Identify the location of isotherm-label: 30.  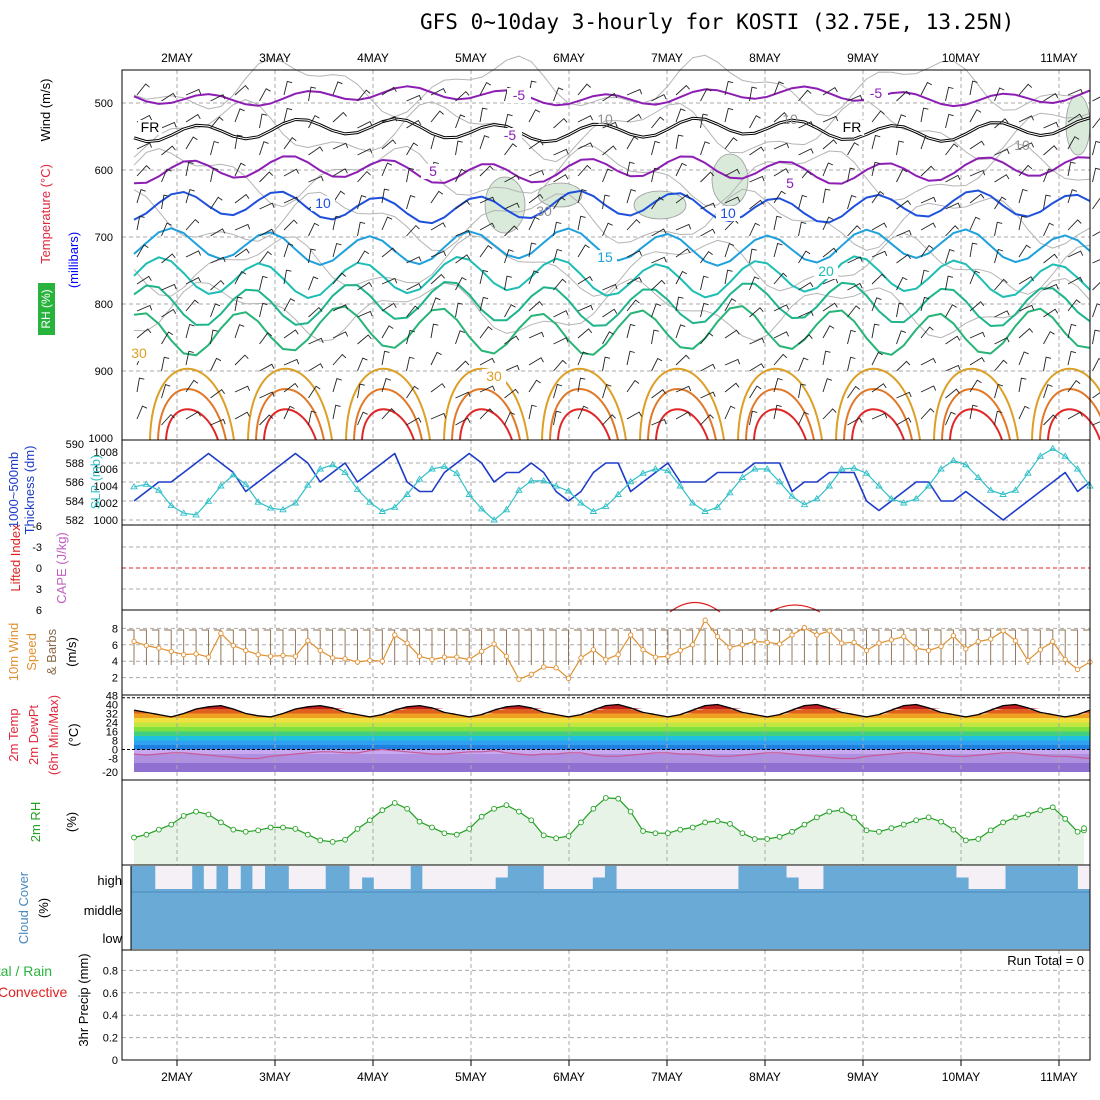
(139, 353).